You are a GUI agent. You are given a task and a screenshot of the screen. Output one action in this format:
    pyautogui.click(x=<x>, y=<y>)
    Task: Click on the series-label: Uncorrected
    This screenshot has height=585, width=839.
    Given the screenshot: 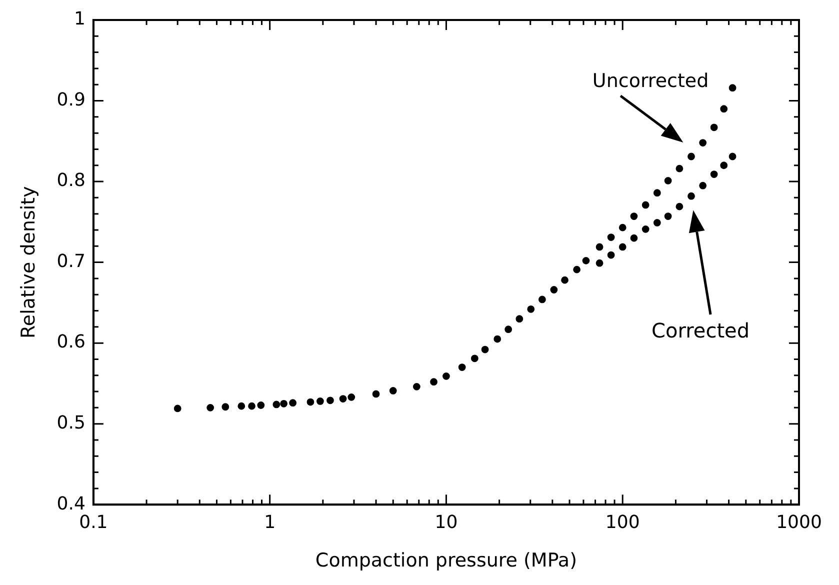 What is the action you would take?
    pyautogui.click(x=650, y=81)
    